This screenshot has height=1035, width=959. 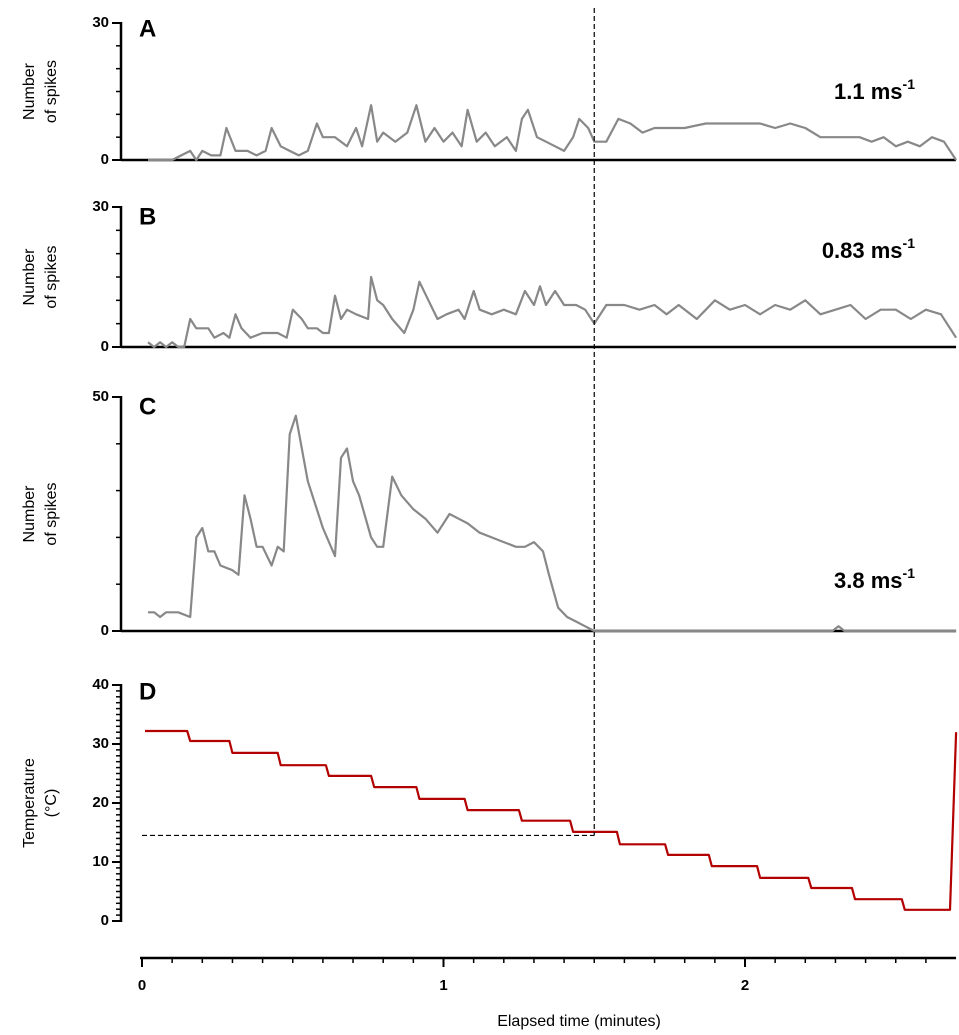 I want to click on panel-letter: B, so click(x=147, y=216).